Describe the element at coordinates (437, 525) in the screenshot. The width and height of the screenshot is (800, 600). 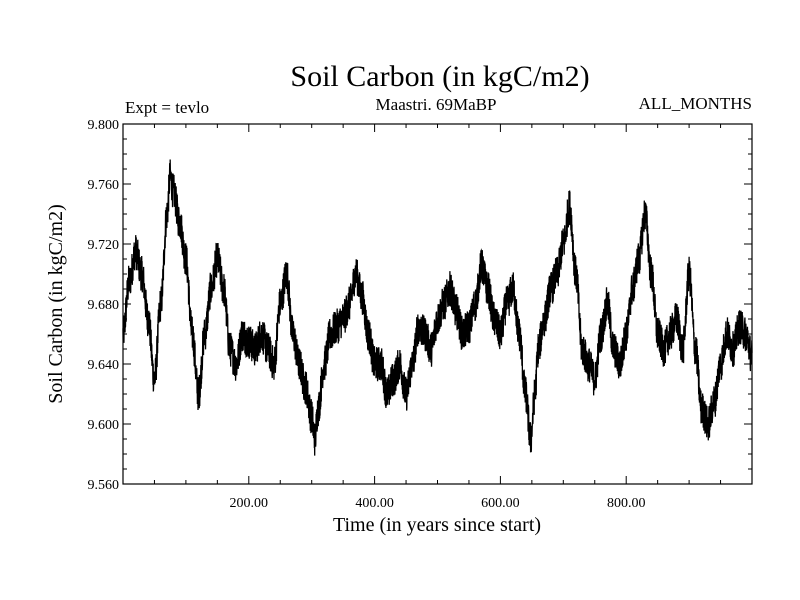
I see `x-axis-label: Time (in years since start)` at that location.